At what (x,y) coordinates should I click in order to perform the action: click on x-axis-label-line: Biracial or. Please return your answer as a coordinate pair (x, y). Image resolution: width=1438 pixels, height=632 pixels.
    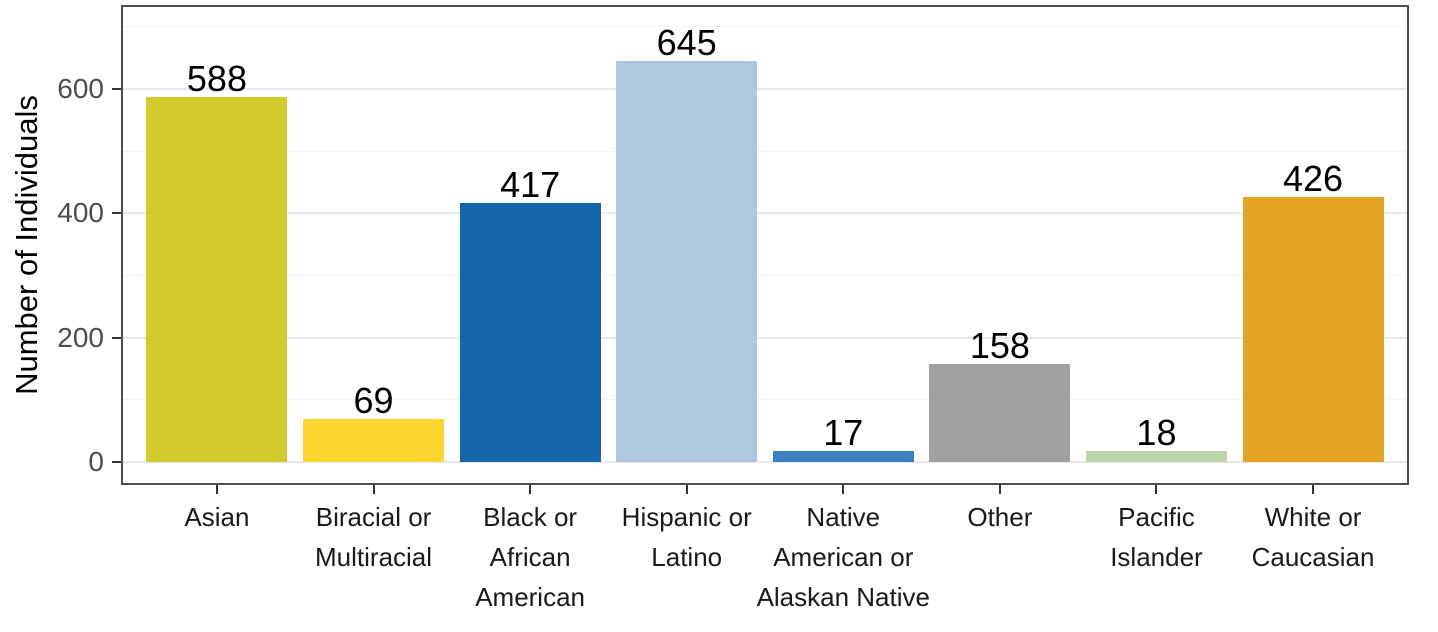
    Looking at the image, I should click on (373, 517).